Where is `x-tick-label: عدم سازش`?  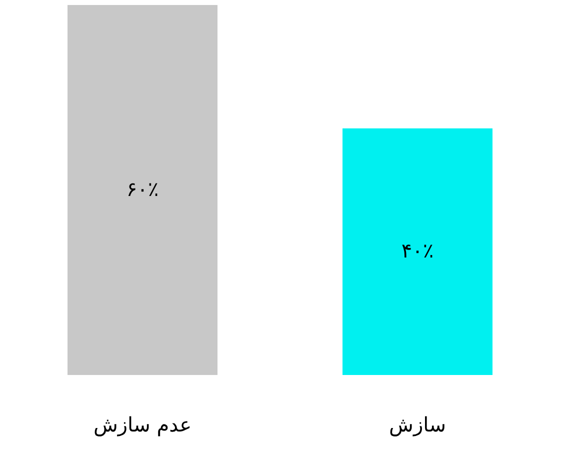 x-tick-label: عدم سازش is located at coordinates (142, 424).